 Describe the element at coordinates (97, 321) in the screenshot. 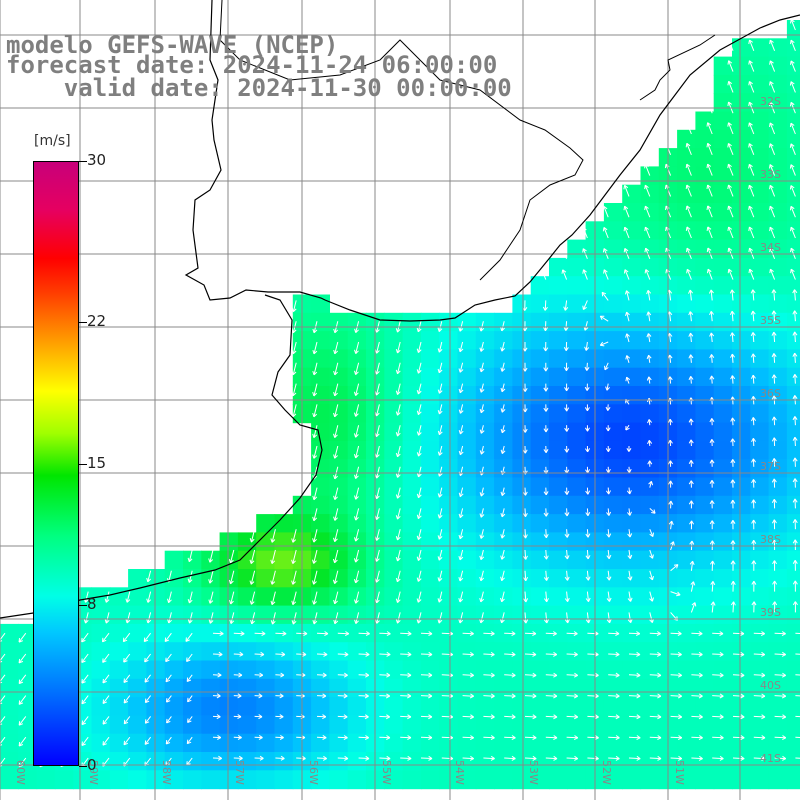

I see `colorbar-tick-label: 22` at that location.